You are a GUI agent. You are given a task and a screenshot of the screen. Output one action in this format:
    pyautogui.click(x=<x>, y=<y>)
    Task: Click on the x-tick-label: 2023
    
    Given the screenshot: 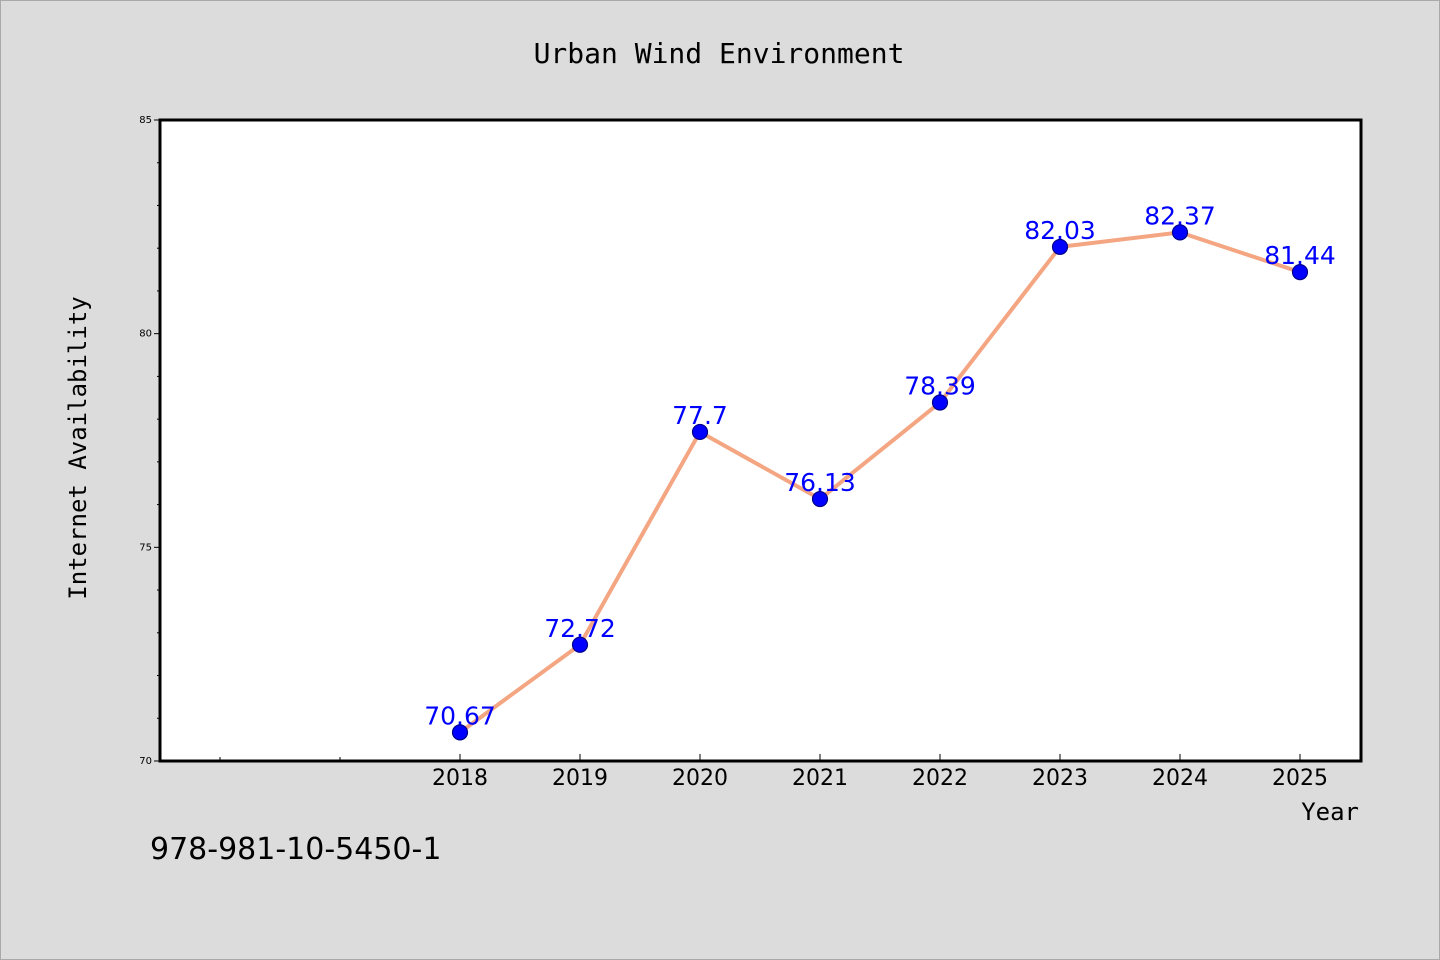 What is the action you would take?
    pyautogui.click(x=1060, y=778)
    